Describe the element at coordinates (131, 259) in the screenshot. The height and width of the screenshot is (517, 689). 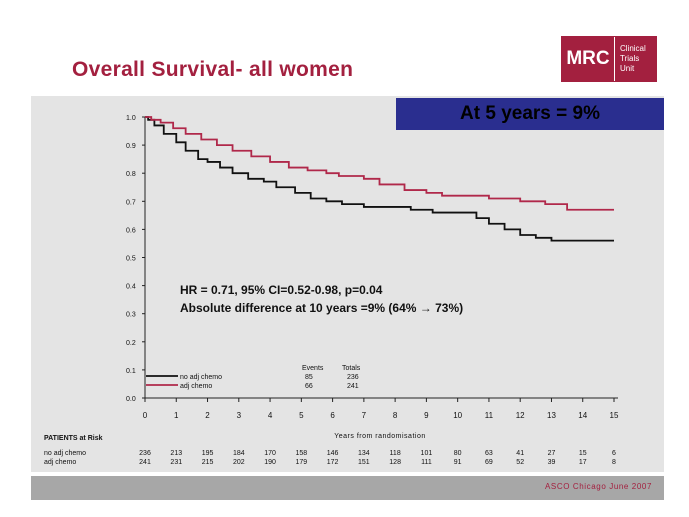
I see `y-tick-label: 0.5` at that location.